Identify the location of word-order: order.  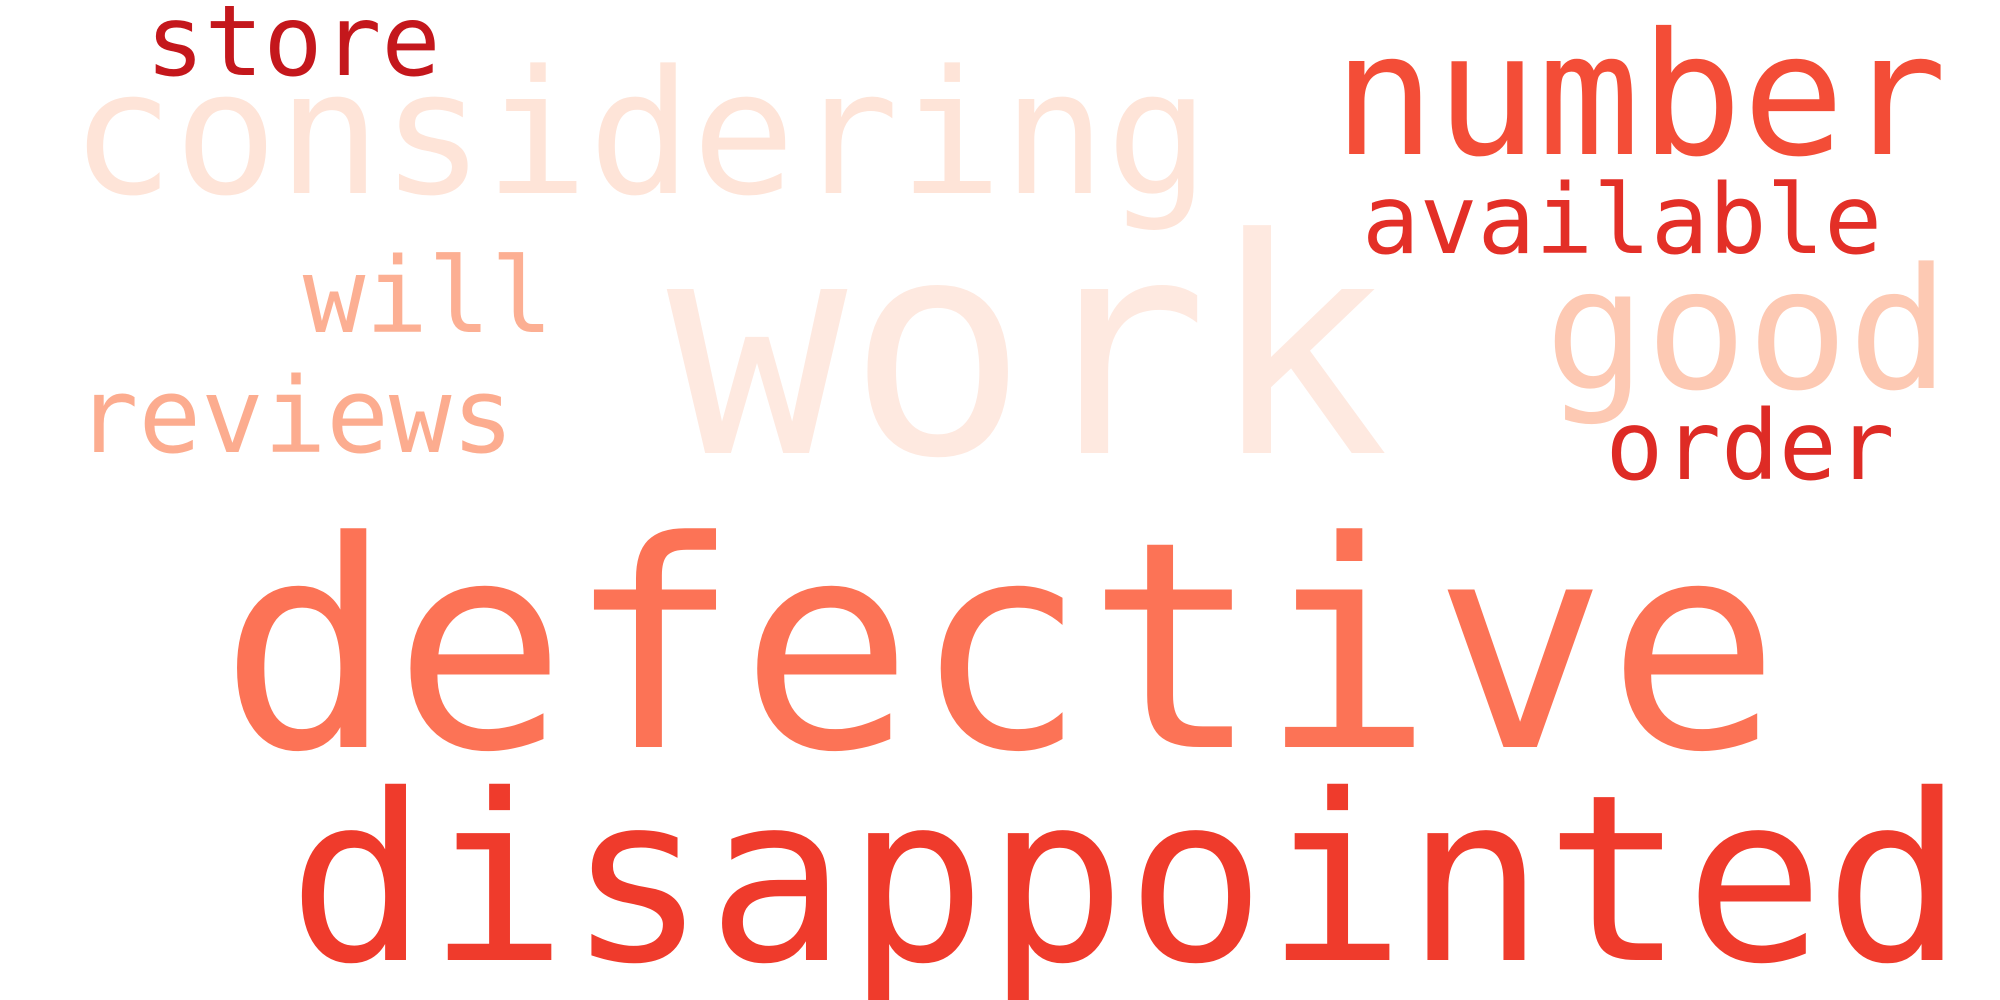
(1750, 446).